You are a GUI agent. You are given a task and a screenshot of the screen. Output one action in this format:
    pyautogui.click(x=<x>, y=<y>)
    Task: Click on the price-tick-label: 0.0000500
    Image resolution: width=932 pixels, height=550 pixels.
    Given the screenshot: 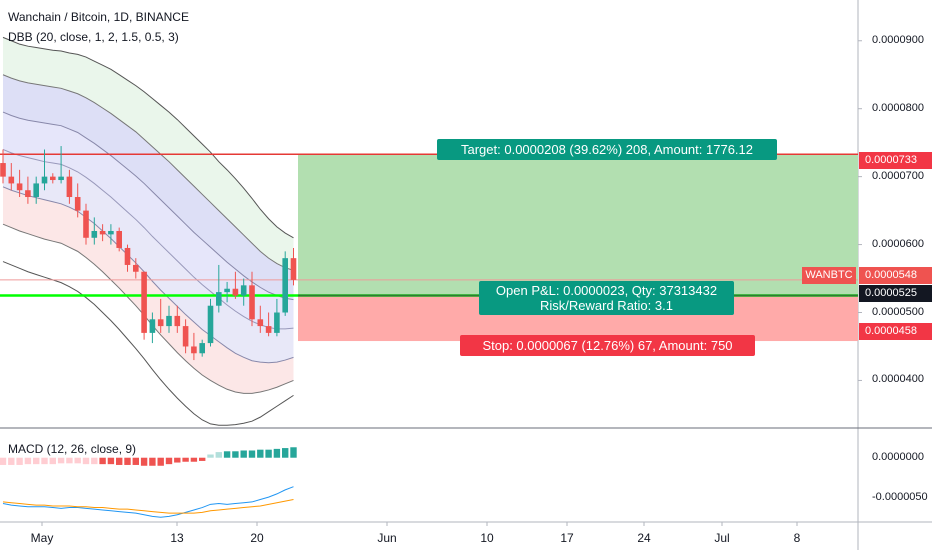 What is the action you would take?
    pyautogui.click(x=898, y=311)
    